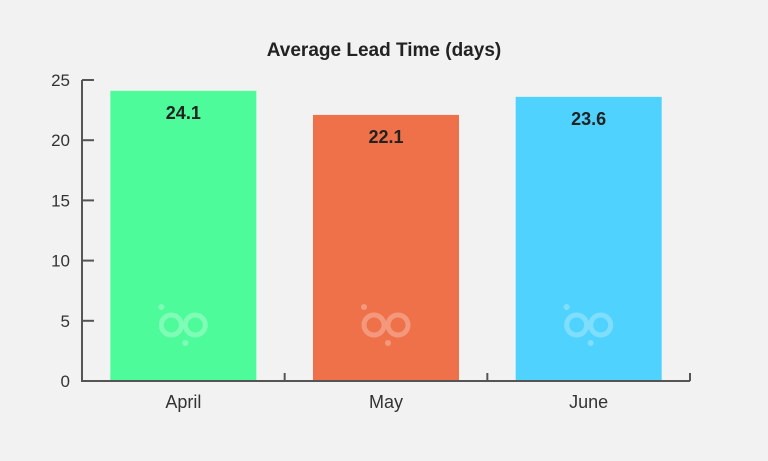 The width and height of the screenshot is (768, 461). What do you see at coordinates (385, 137) in the screenshot?
I see `data-label-may: 22.1` at bounding box center [385, 137].